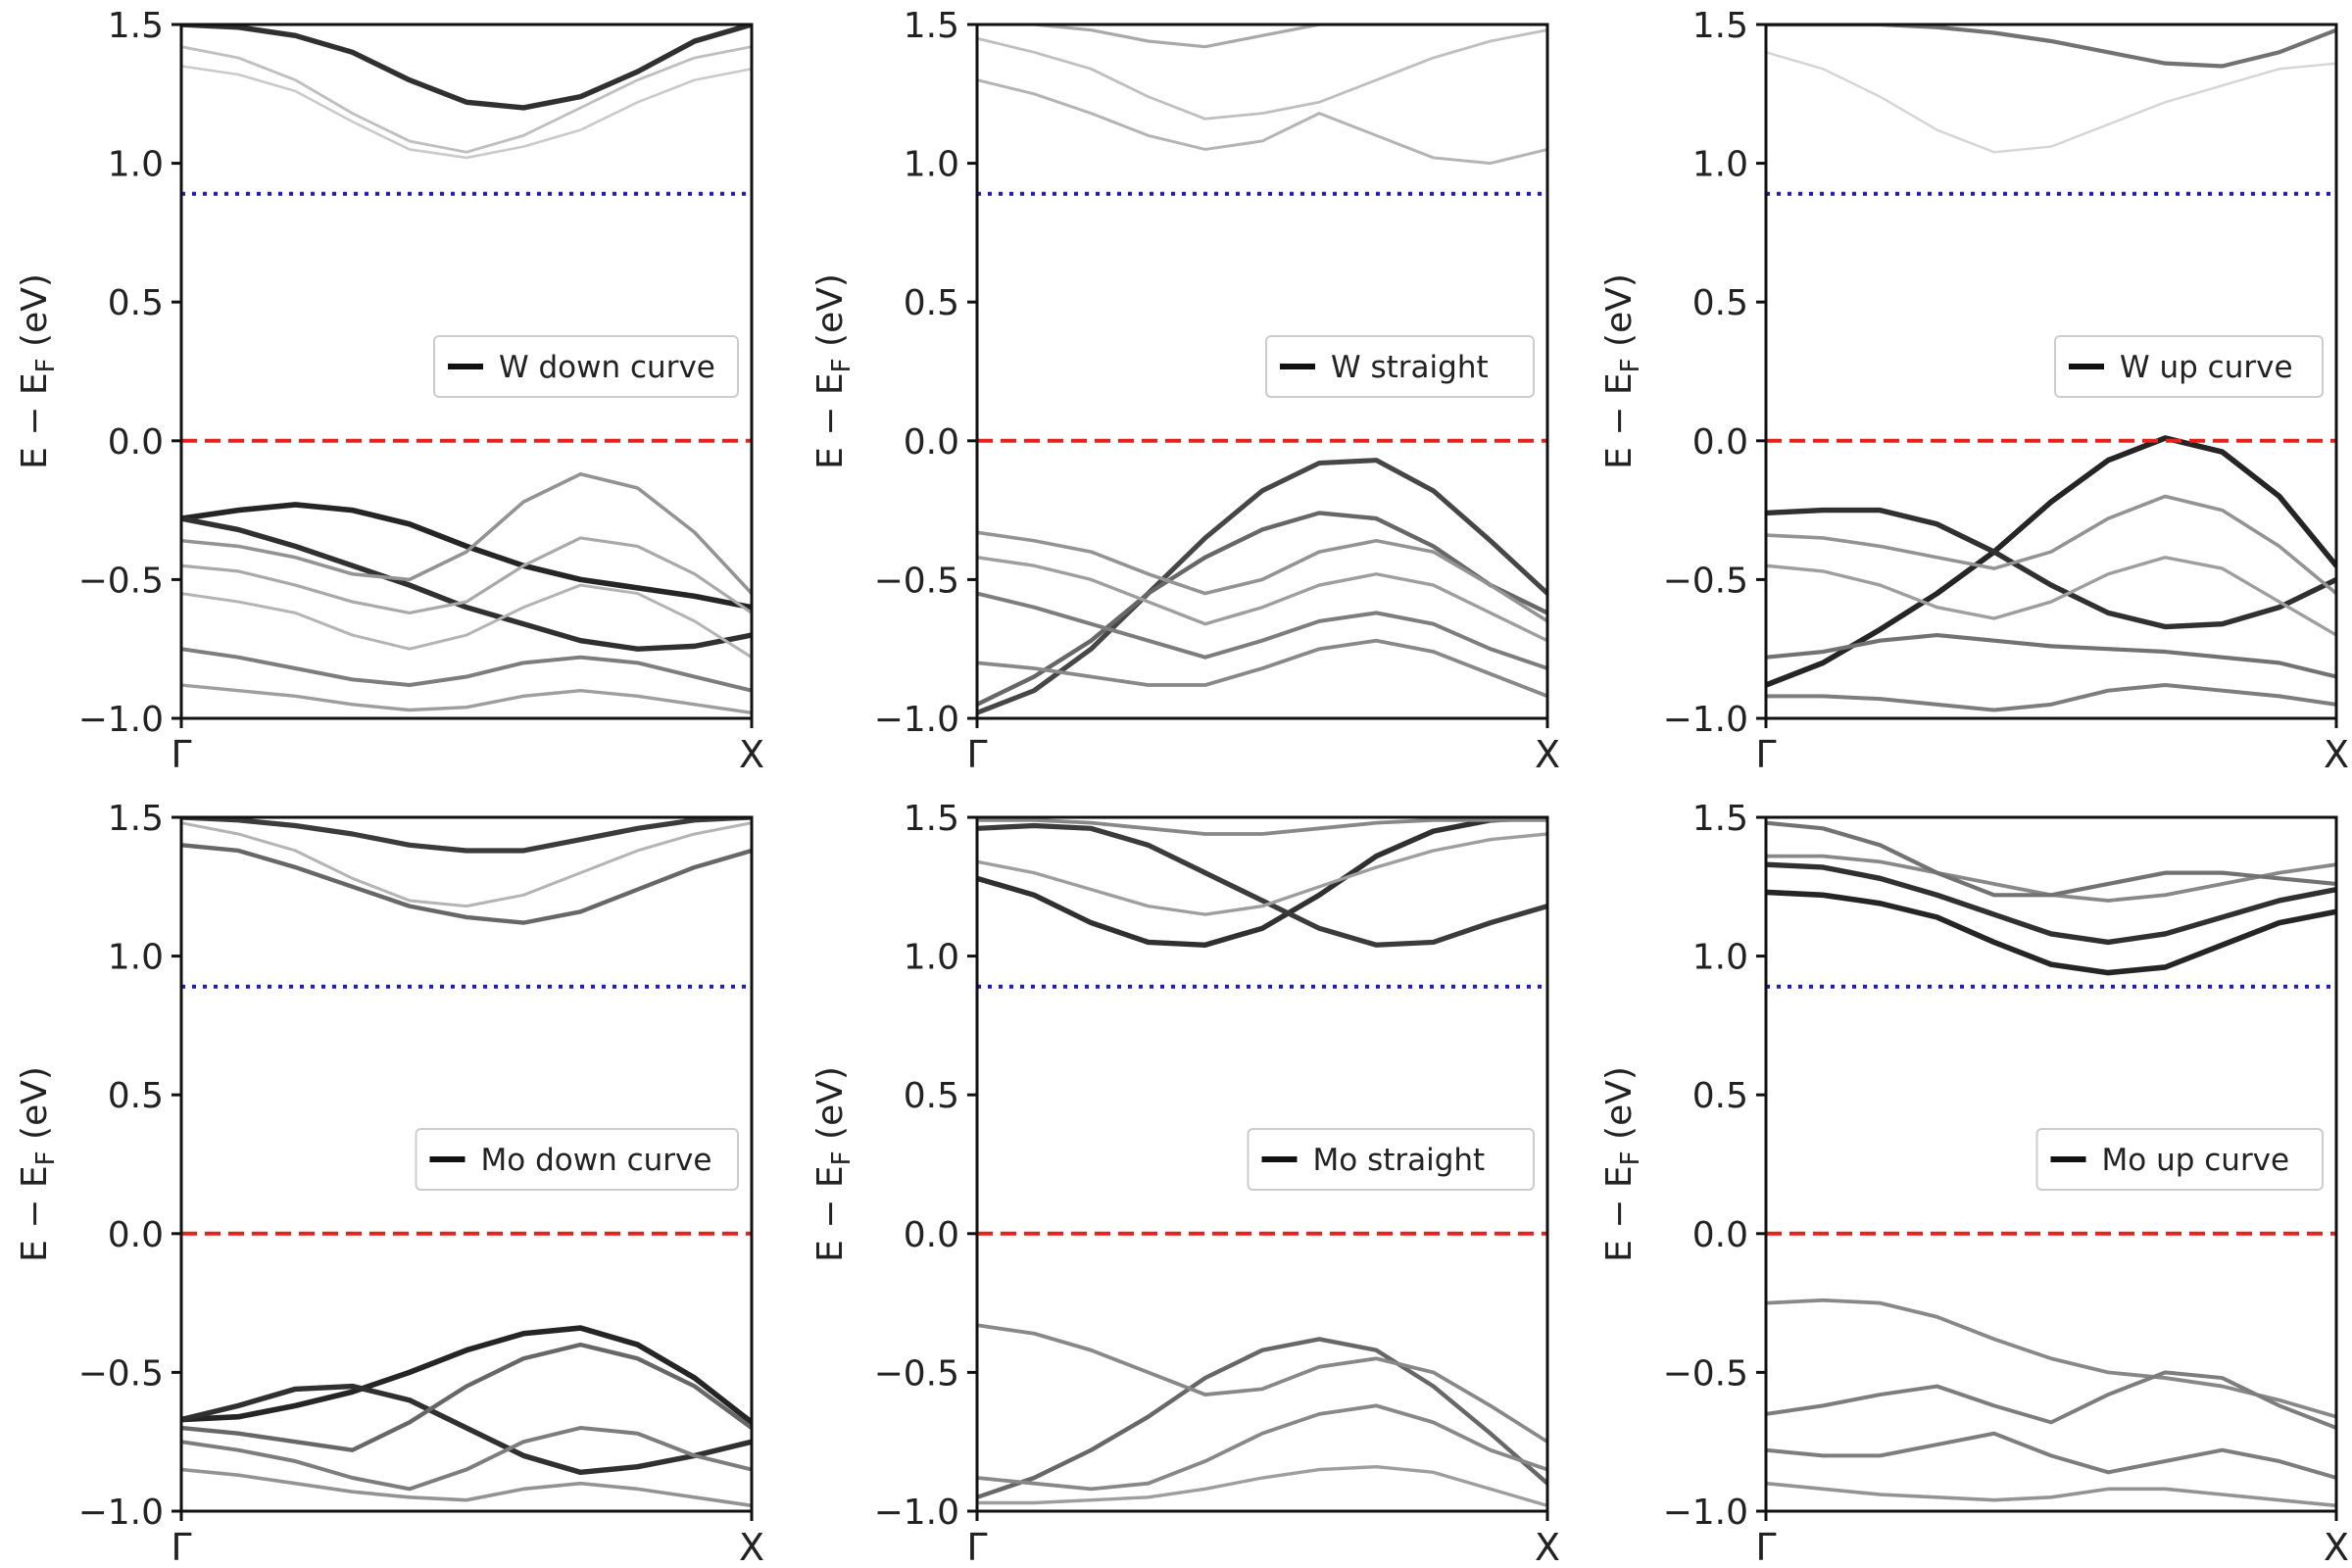  What do you see at coordinates (1391, 1159) in the screenshot?
I see `legend: Mo straight` at bounding box center [1391, 1159].